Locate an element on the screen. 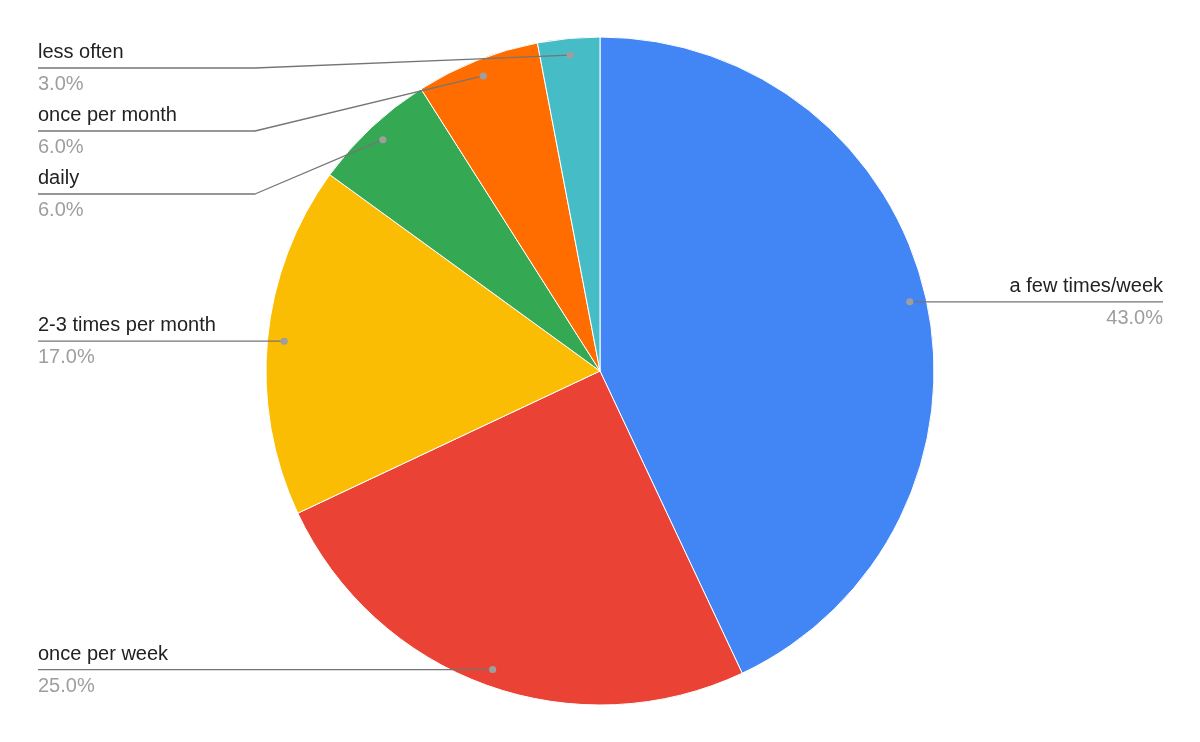 The width and height of the screenshot is (1200, 742). slice-label: 2-3 times per month is located at coordinates (127, 324).